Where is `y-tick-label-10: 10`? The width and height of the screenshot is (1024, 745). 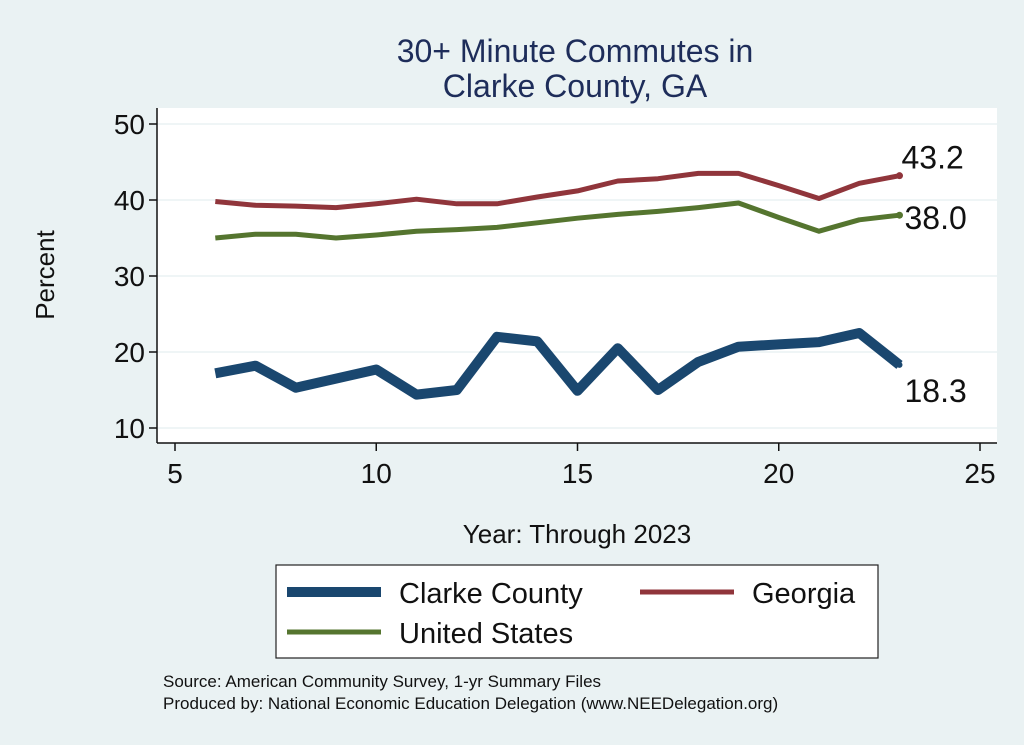
y-tick-label-10: 10 is located at coordinates (129, 428).